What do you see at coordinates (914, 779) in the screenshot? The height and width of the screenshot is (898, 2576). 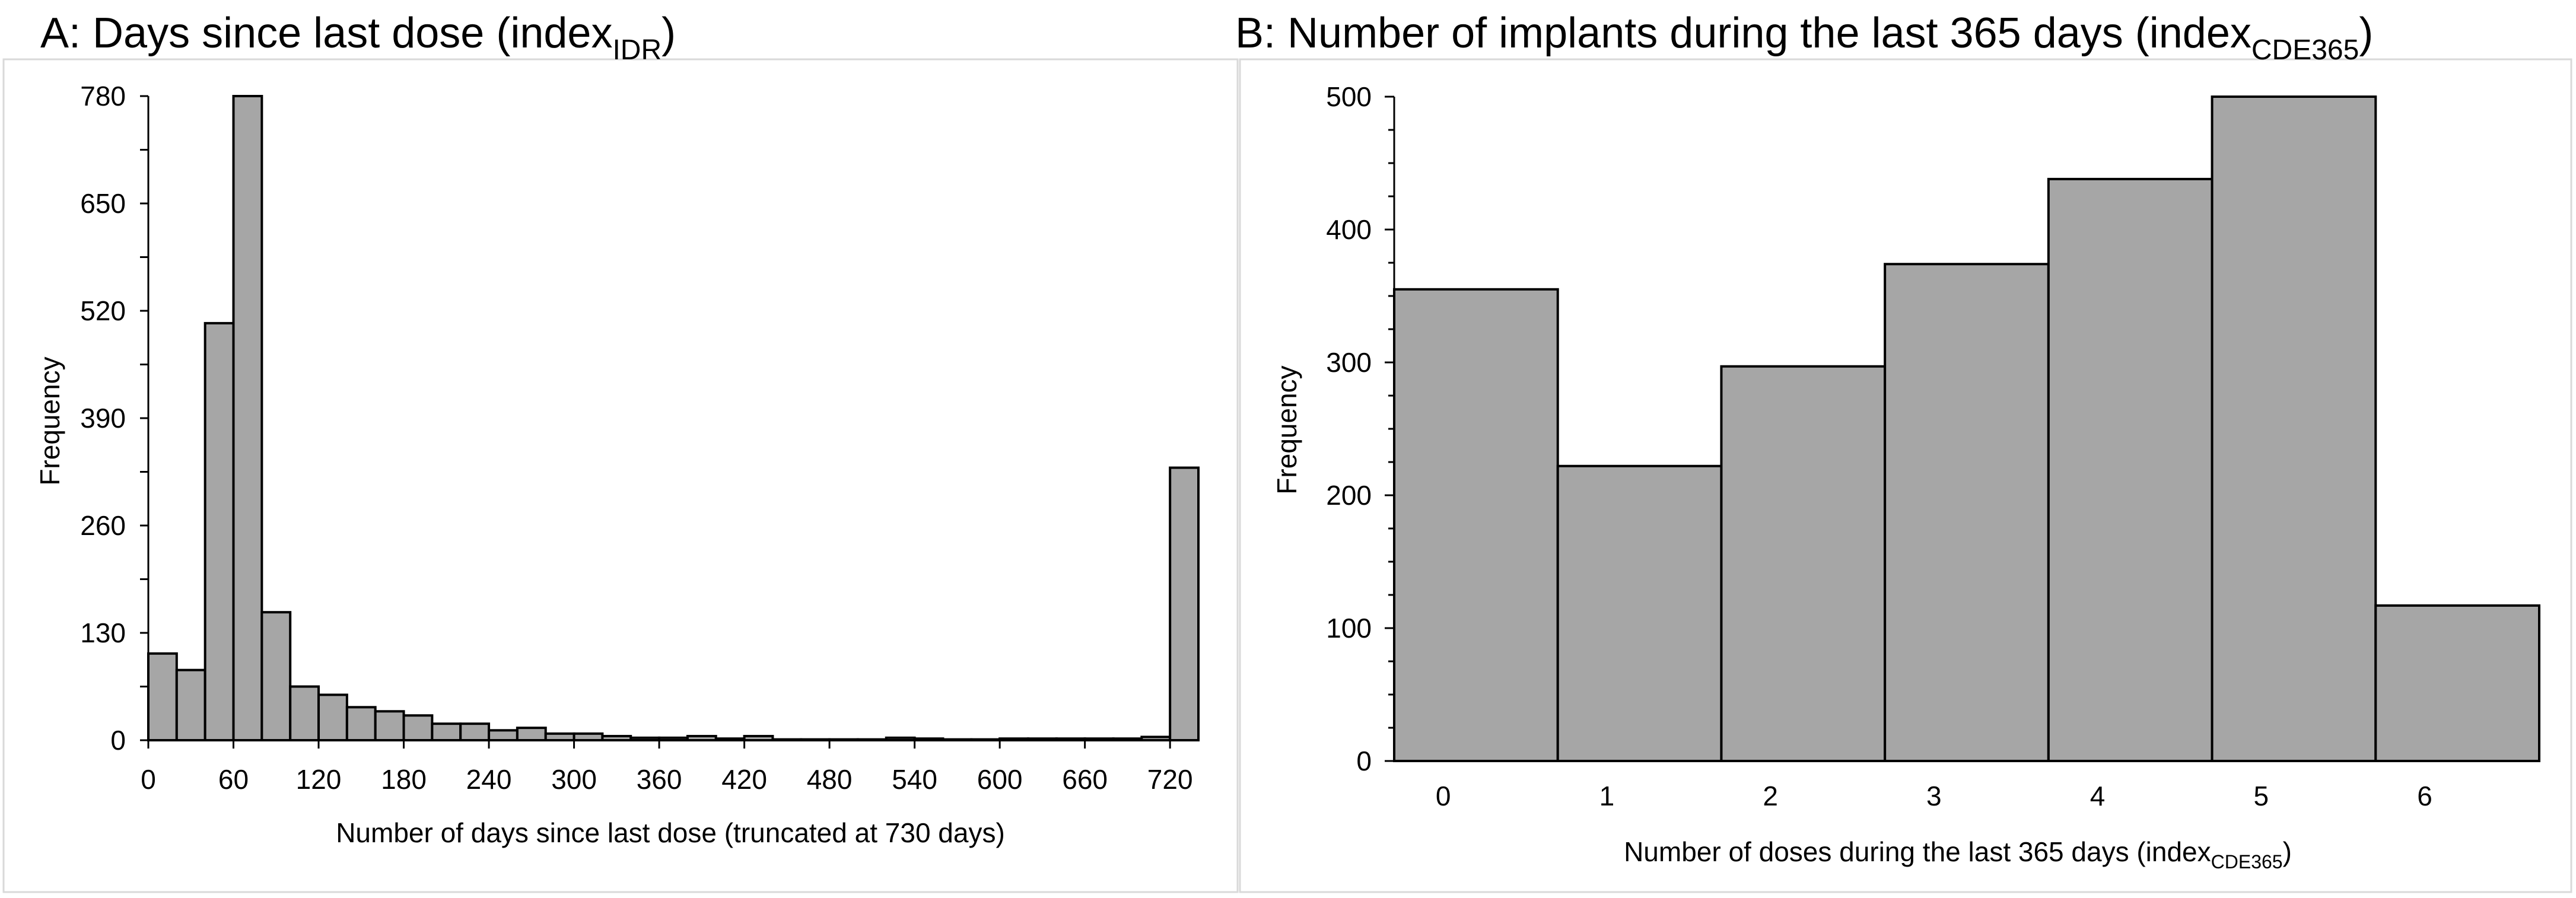 I see `x-tick-label: 540` at bounding box center [914, 779].